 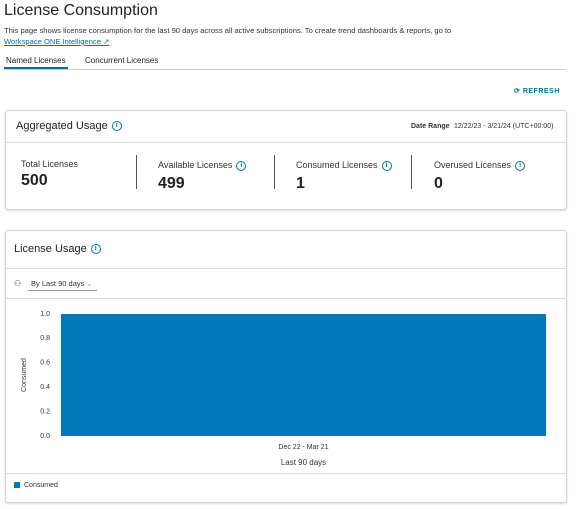 What do you see at coordinates (36, 68) in the screenshot?
I see `active-tab-indicator` at bounding box center [36, 68].